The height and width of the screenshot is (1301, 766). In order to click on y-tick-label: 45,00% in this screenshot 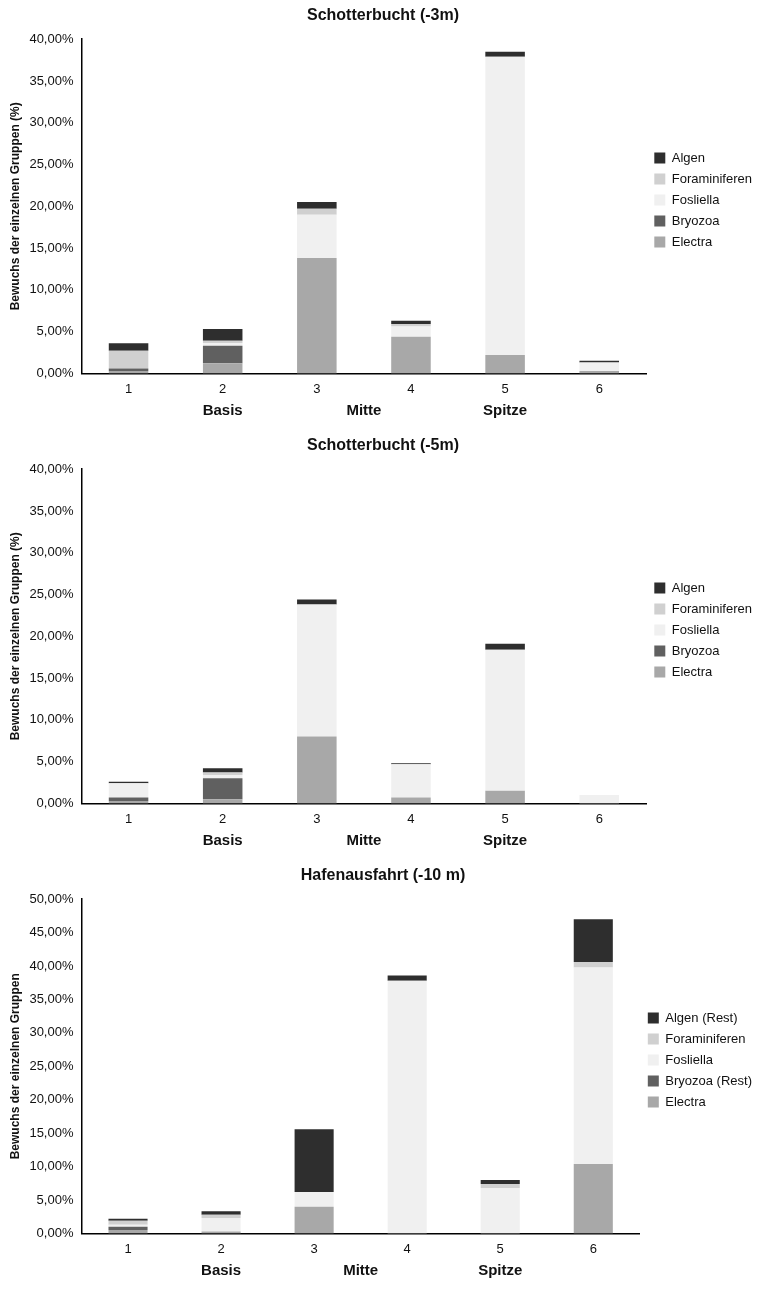, I will do `click(51, 932)`.